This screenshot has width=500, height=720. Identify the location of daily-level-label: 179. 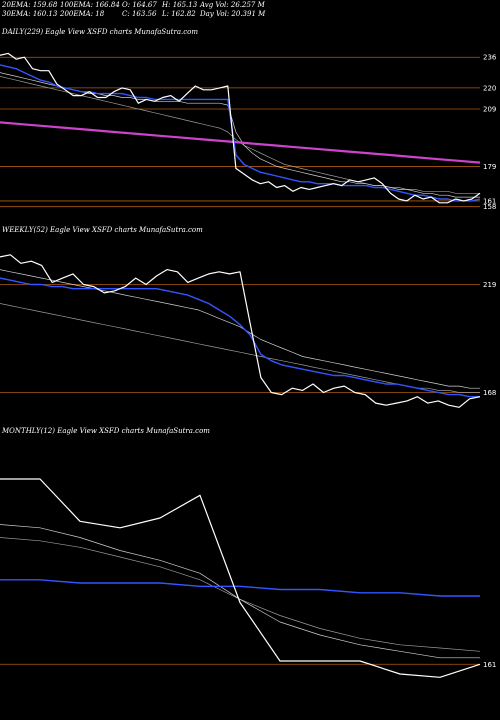
(489, 167).